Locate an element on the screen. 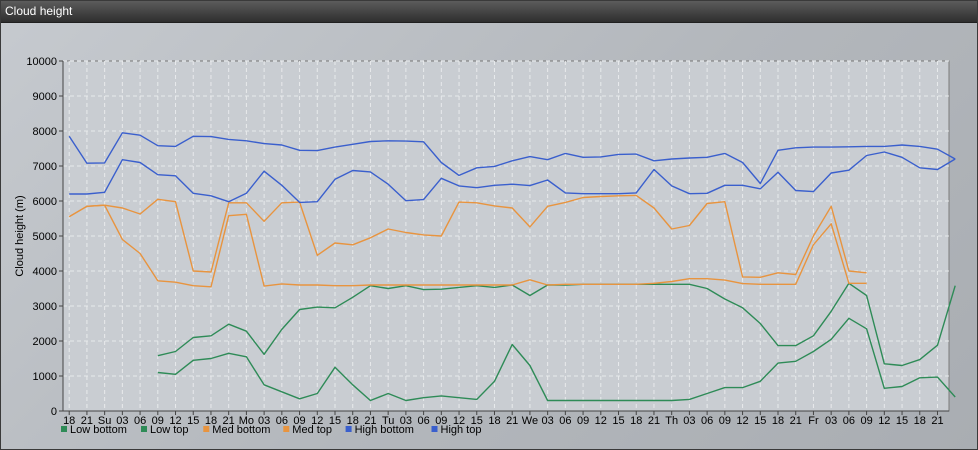 This screenshot has width=978, height=450. series-line-high-bottom is located at coordinates (512, 177).